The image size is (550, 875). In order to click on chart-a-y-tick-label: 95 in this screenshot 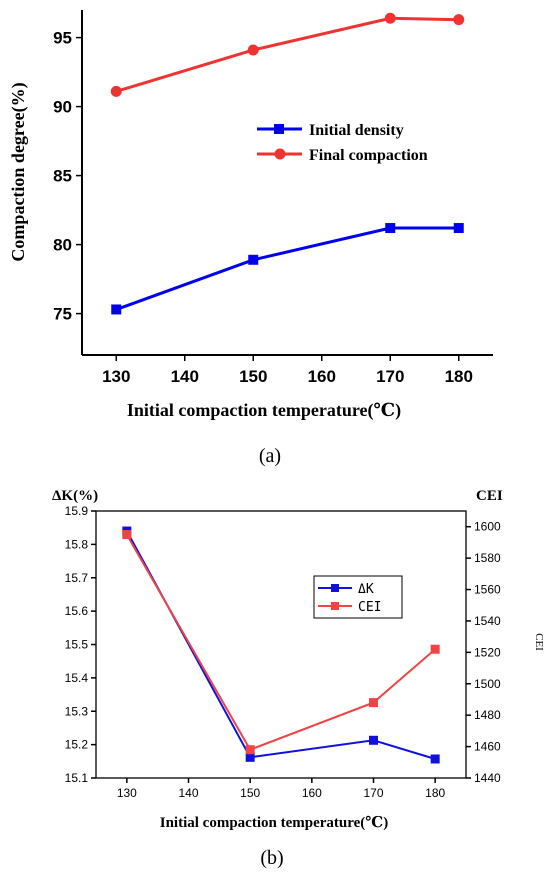, I will do `click(62, 38)`.